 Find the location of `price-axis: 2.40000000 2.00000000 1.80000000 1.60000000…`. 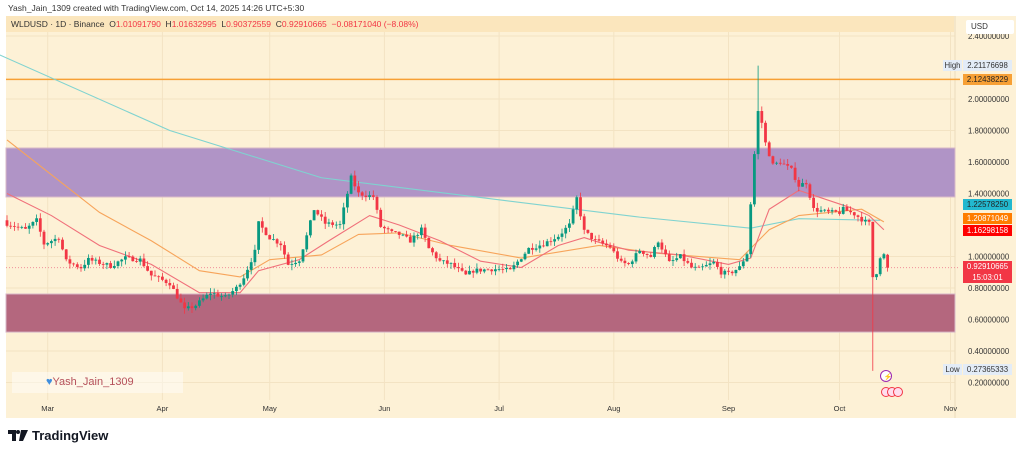

price-axis: 2.40000000 2.00000000 1.80000000 1.60000000… is located at coordinates (989, 210).